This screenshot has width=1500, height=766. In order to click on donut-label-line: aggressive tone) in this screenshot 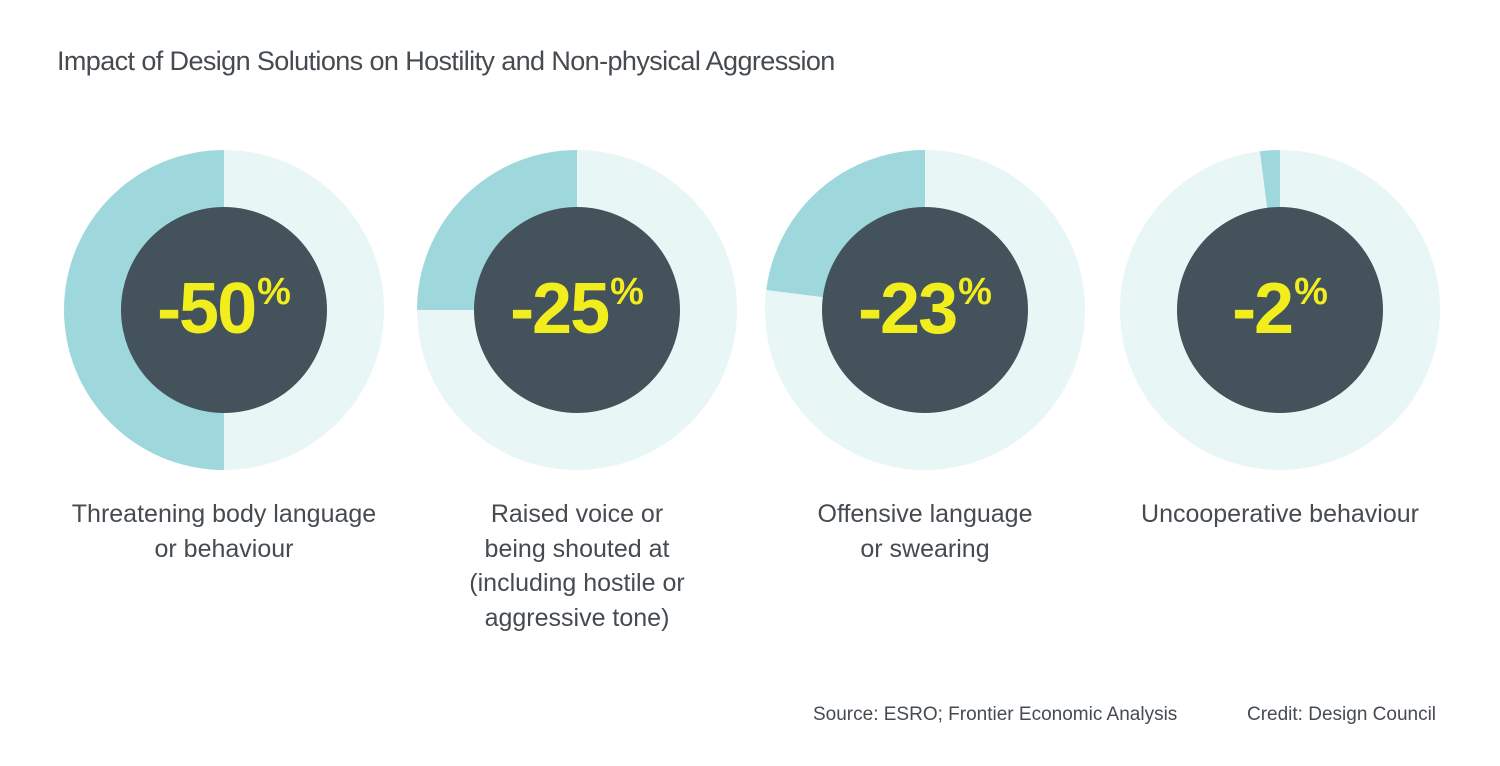, I will do `click(577, 617)`.